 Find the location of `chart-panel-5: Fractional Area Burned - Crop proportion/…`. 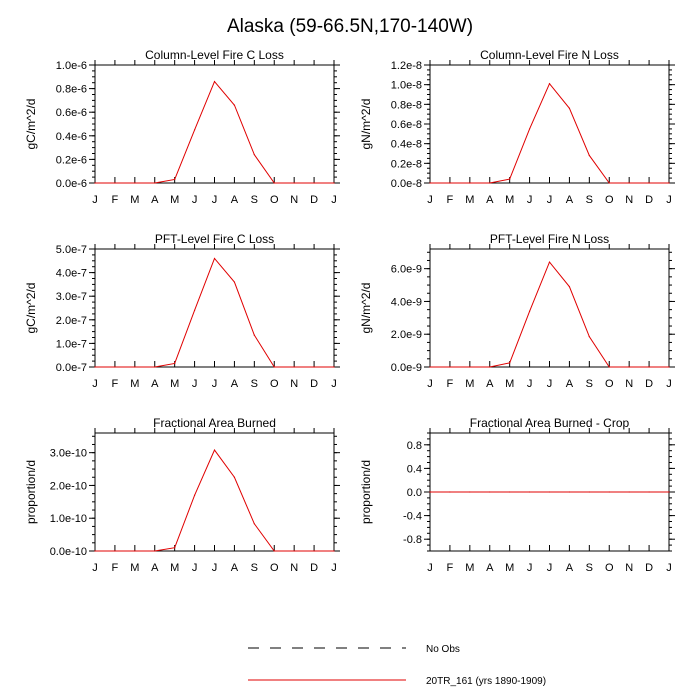

chart-panel-5: Fractional Area Burned - Crop proportion/… is located at coordinates (517, 495).